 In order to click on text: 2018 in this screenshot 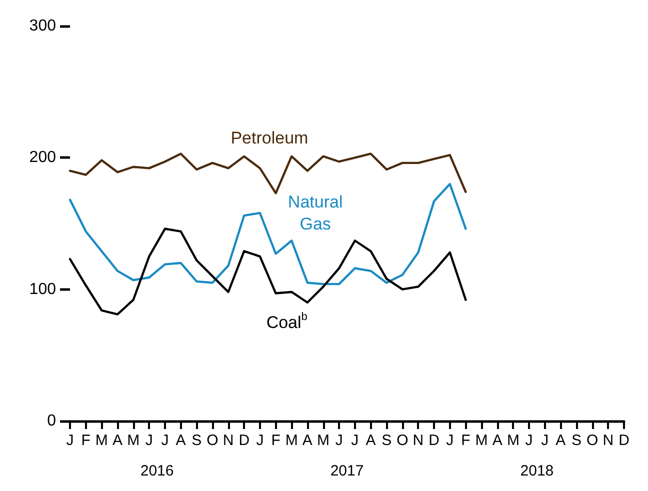, I will do `click(537, 471)`.